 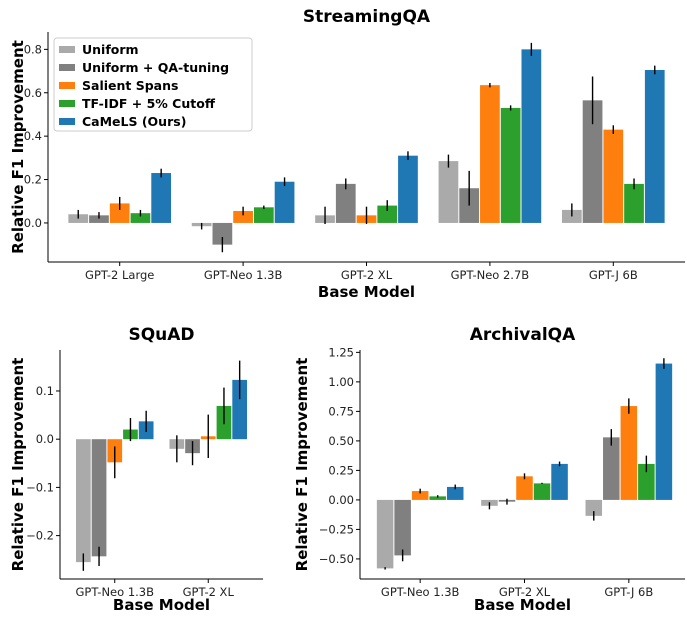 I want to click on y-tick-label: −0.25, so click(x=336, y=529).